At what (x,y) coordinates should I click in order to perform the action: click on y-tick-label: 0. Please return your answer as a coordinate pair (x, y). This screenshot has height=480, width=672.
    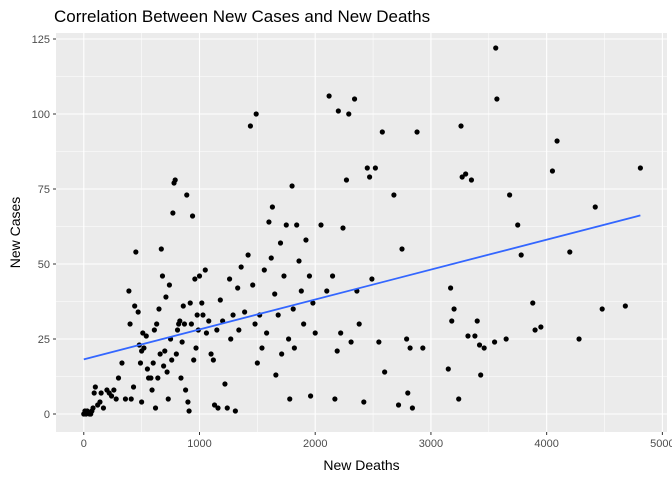
    Looking at the image, I should click on (47, 415).